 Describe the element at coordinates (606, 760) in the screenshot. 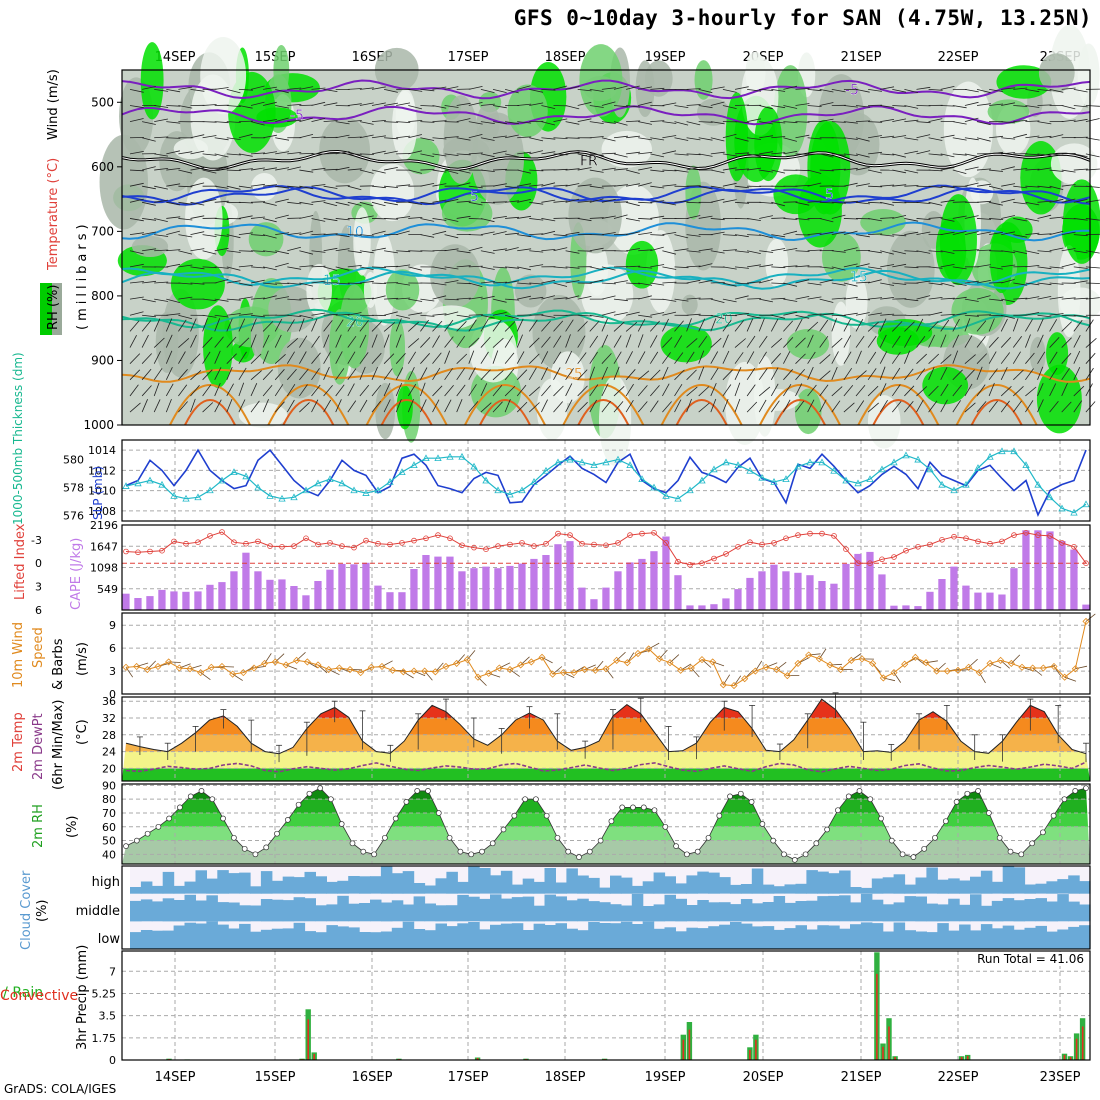

I see `temp-band` at that location.